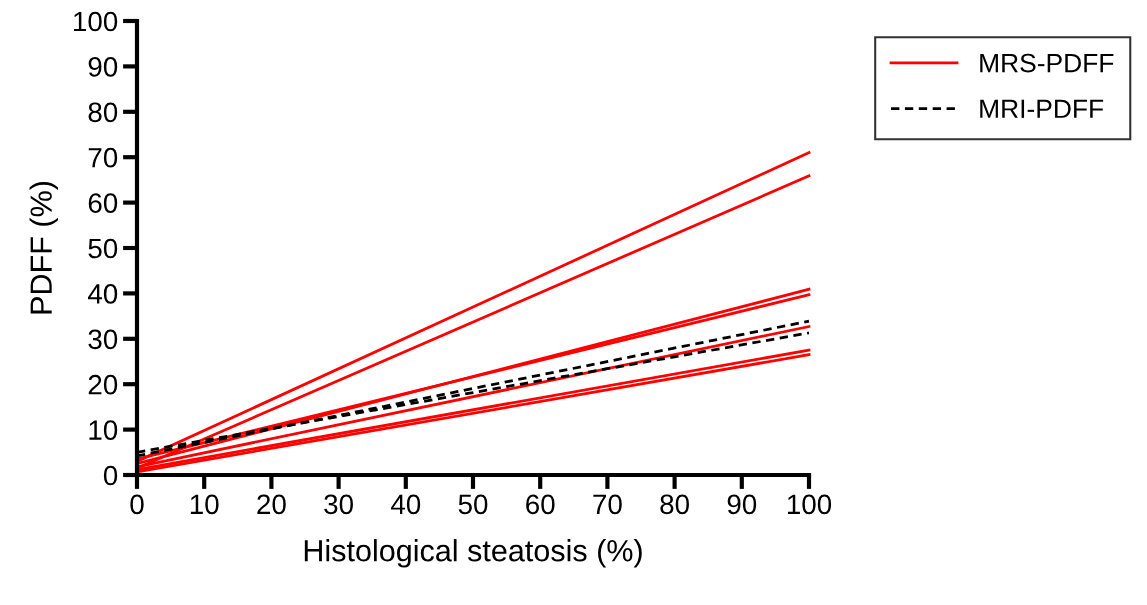 This screenshot has width=1147, height=605. I want to click on x-tick-label: 70, so click(607, 504).